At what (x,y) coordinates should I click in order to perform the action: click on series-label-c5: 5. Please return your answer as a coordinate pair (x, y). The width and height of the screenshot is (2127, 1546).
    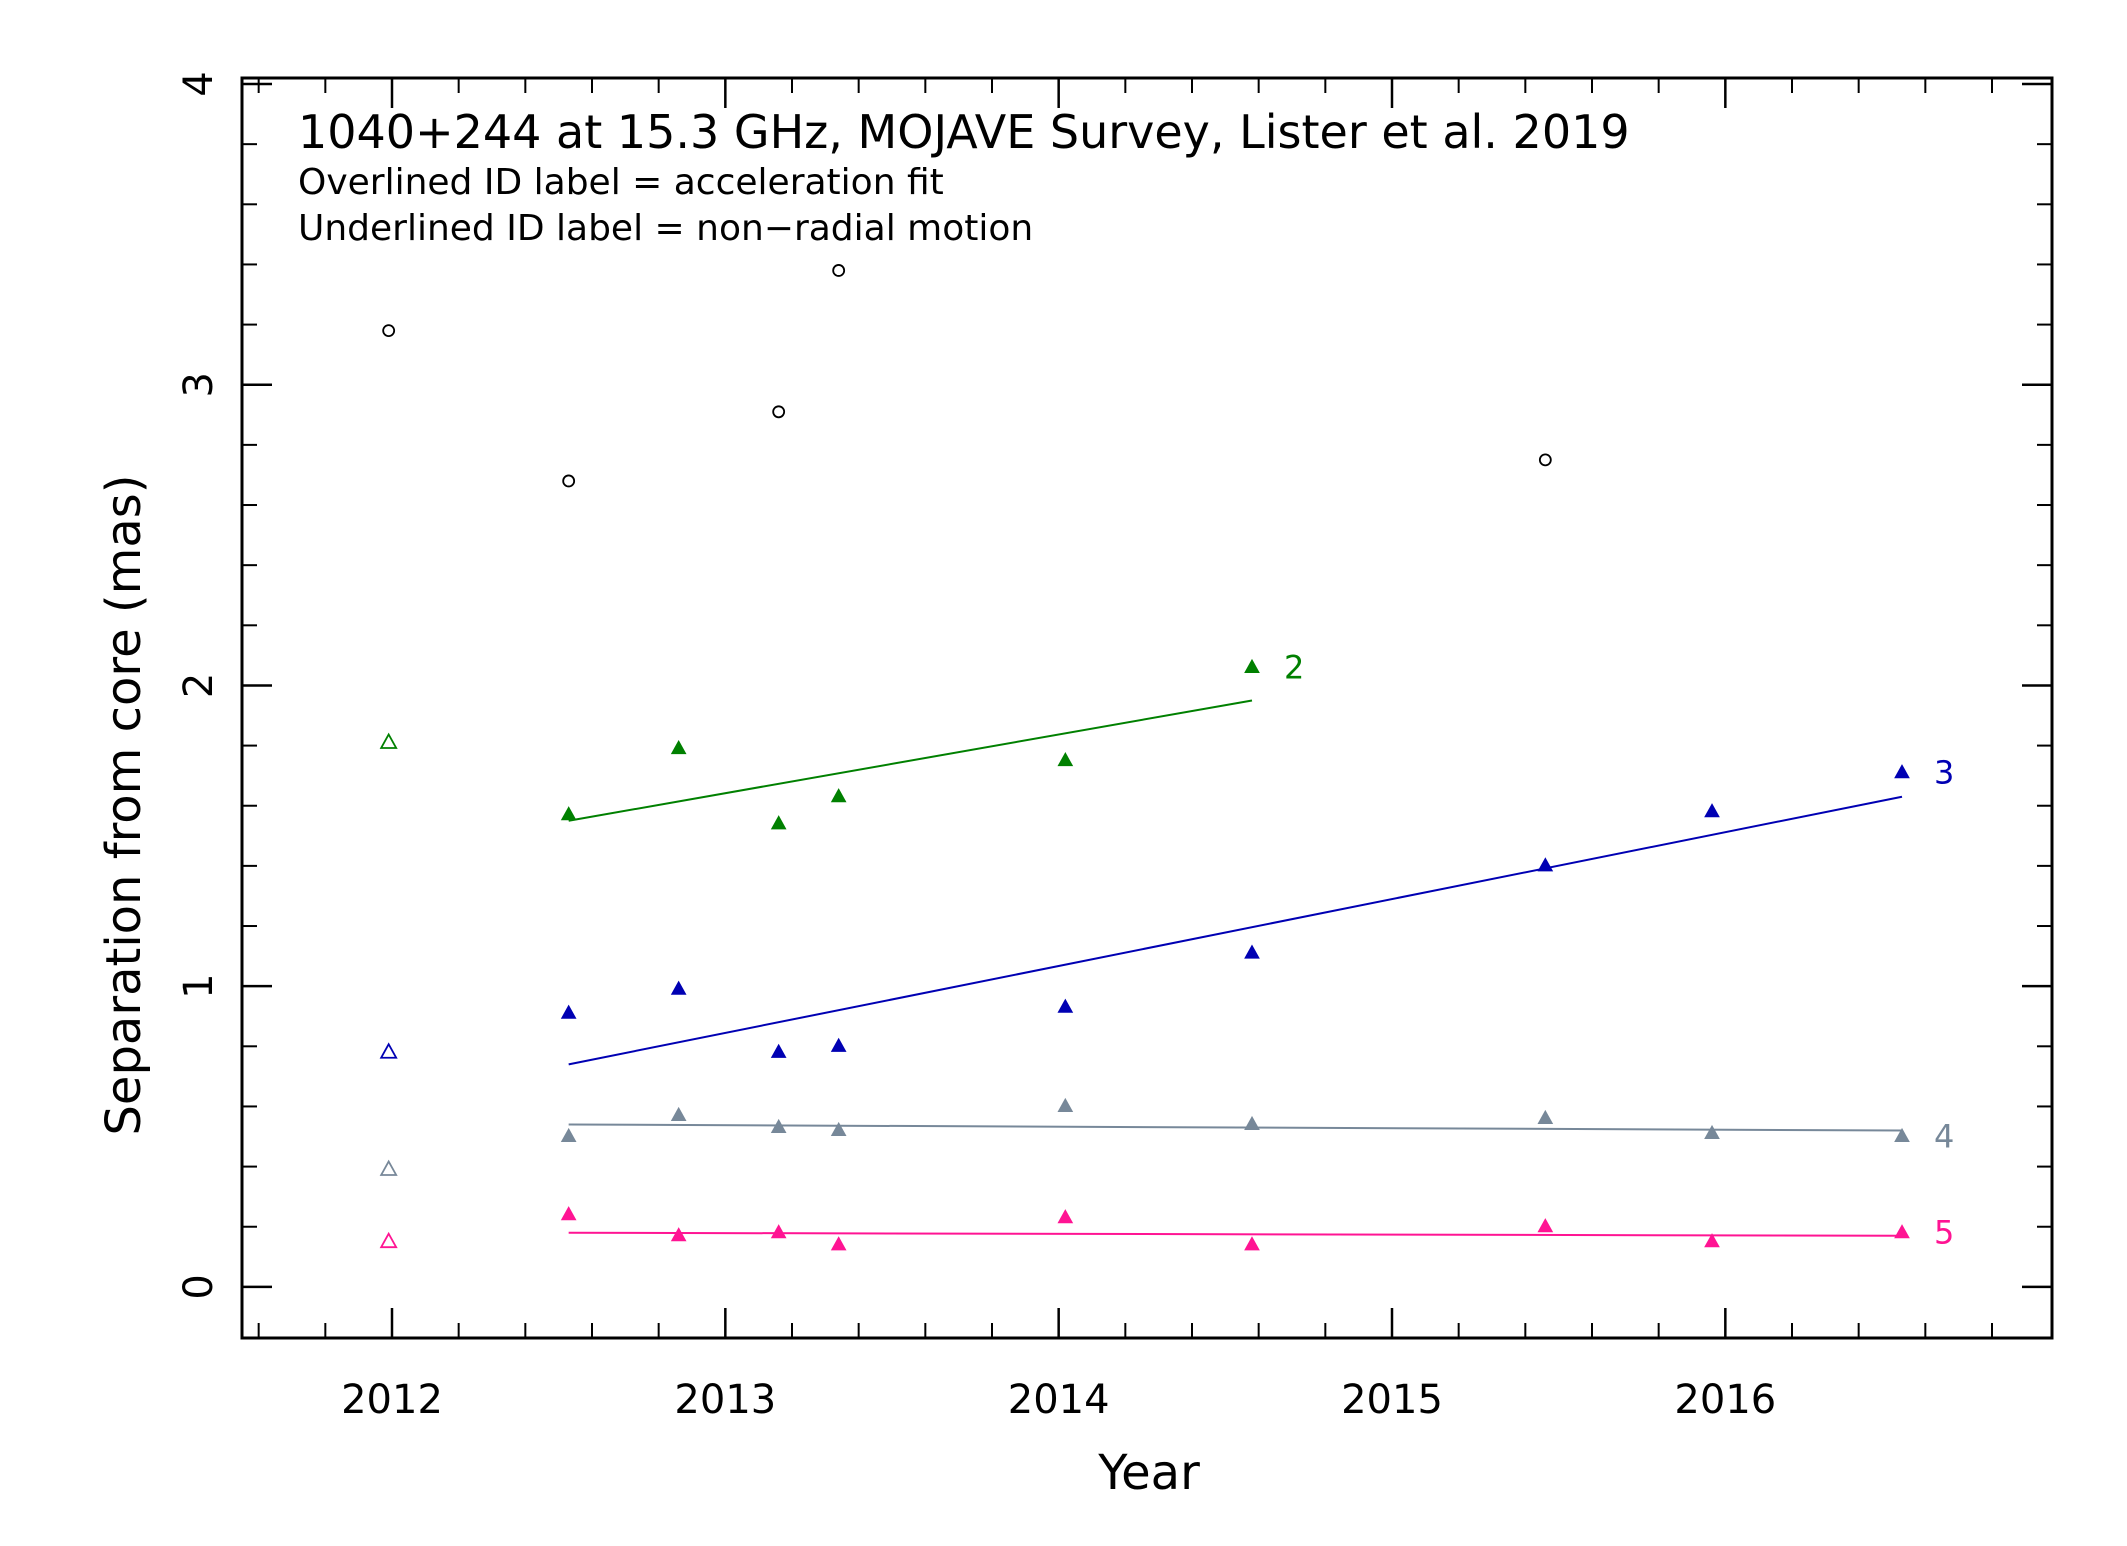
    Looking at the image, I should click on (1944, 1233).